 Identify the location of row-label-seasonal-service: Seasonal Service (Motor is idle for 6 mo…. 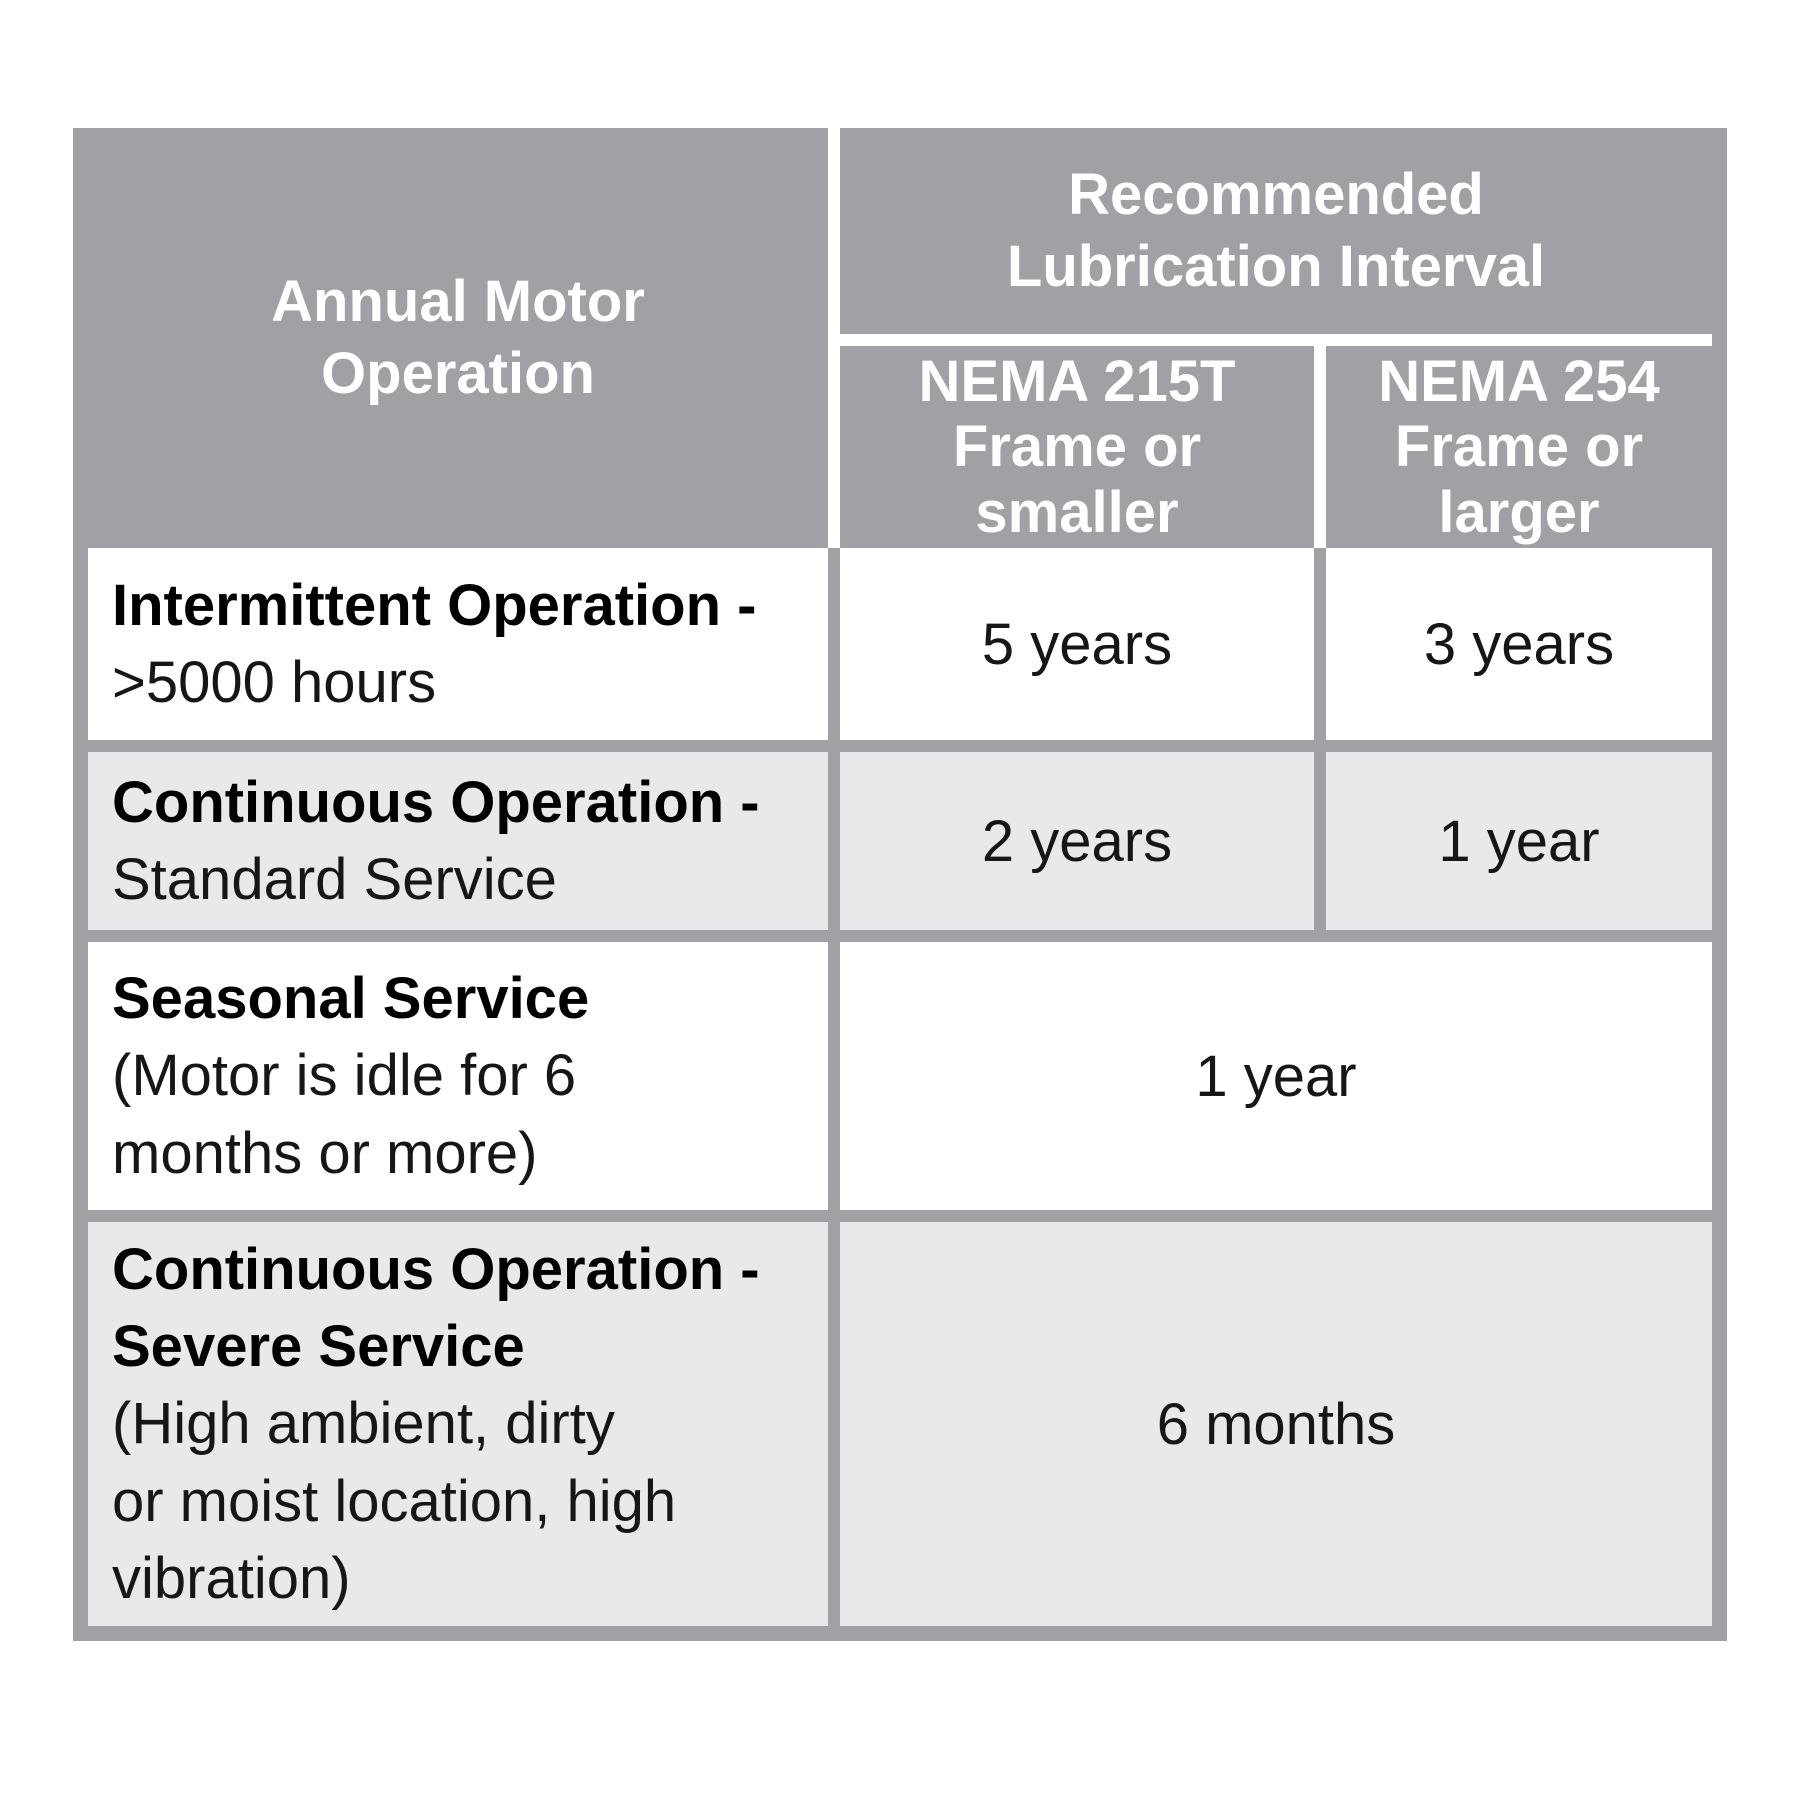
(458, 1076).